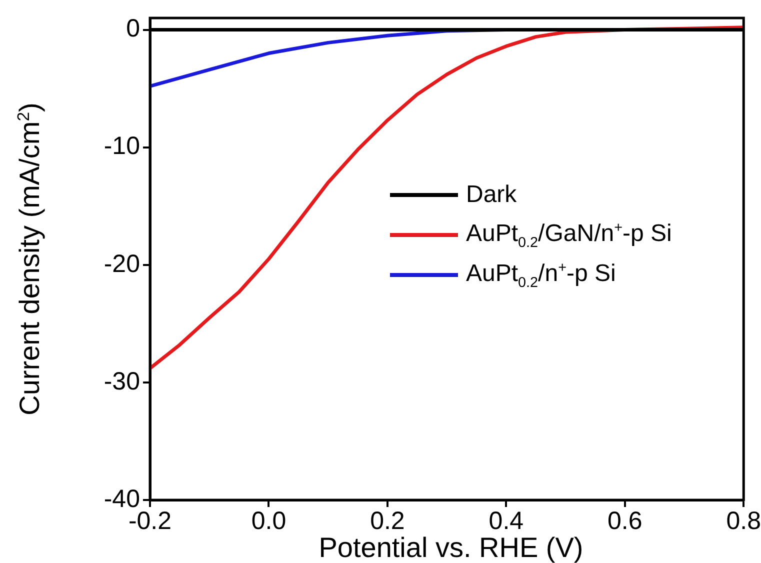  Describe the element at coordinates (491, 195) in the screenshot. I see `legend-label: Dark` at that location.